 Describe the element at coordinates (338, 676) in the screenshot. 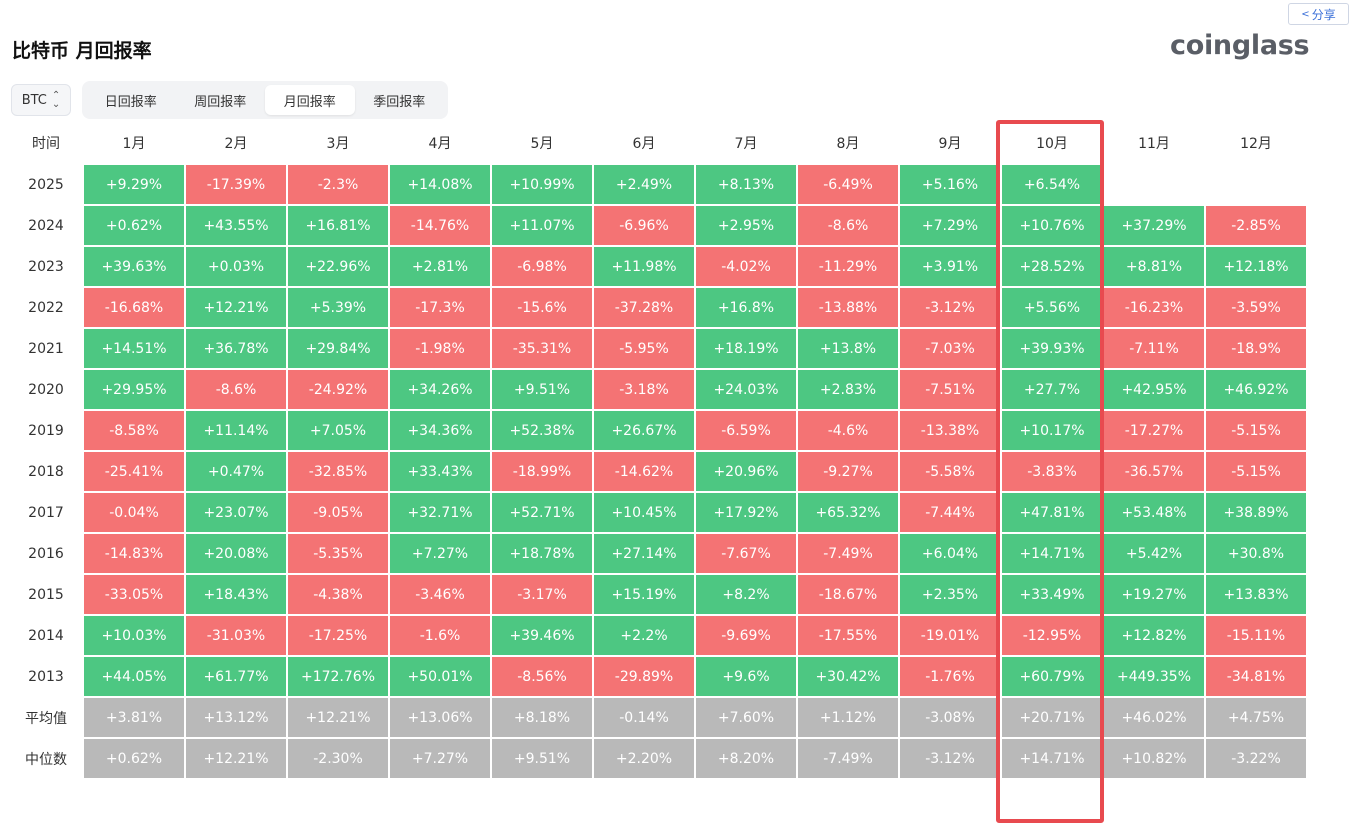

I see `return-cell: +172.76%` at that location.